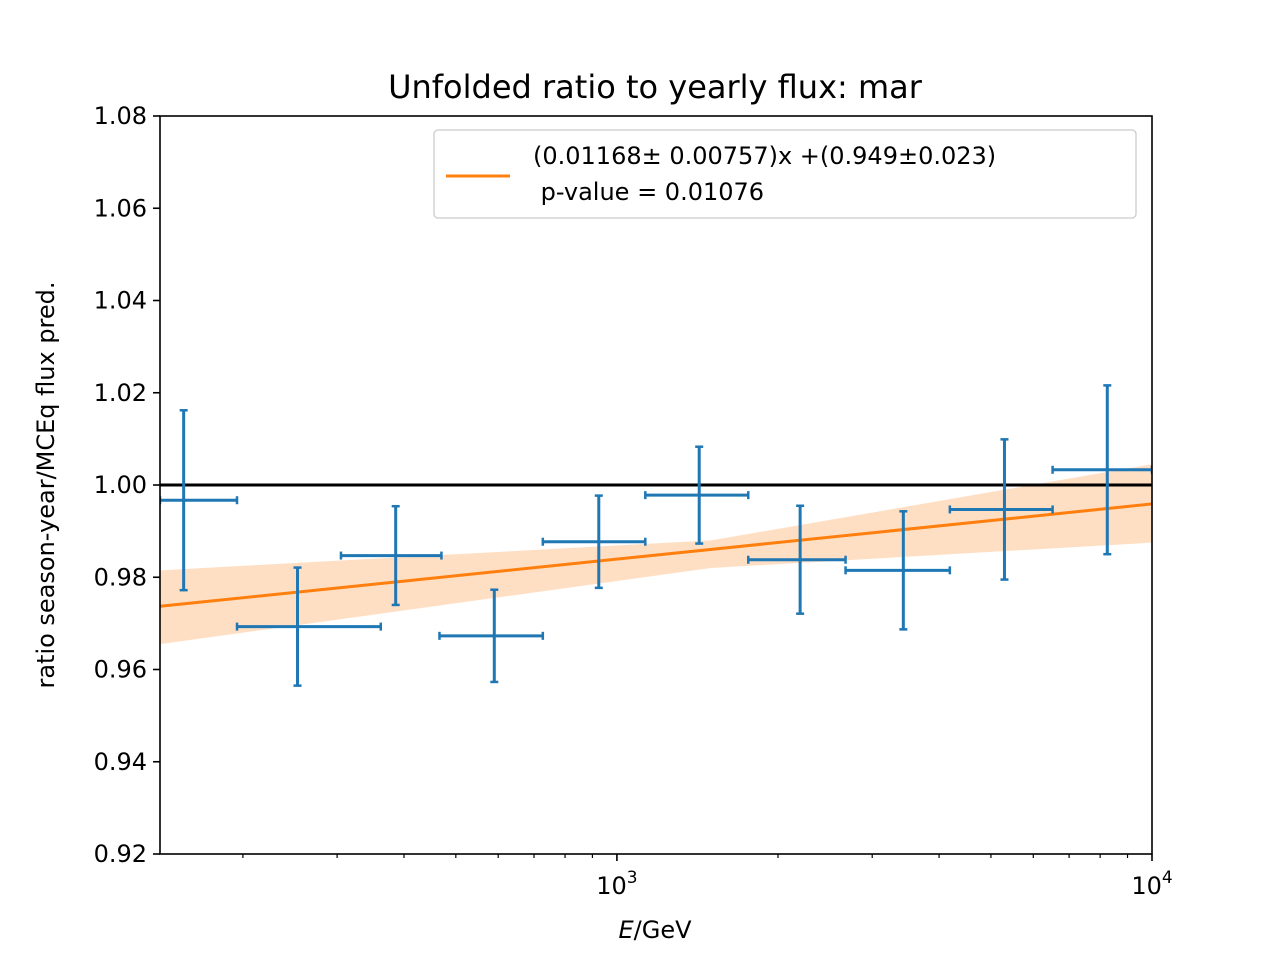  Describe the element at coordinates (707, 877) in the screenshot. I see `x-axis: 10³ 10⁴` at that location.